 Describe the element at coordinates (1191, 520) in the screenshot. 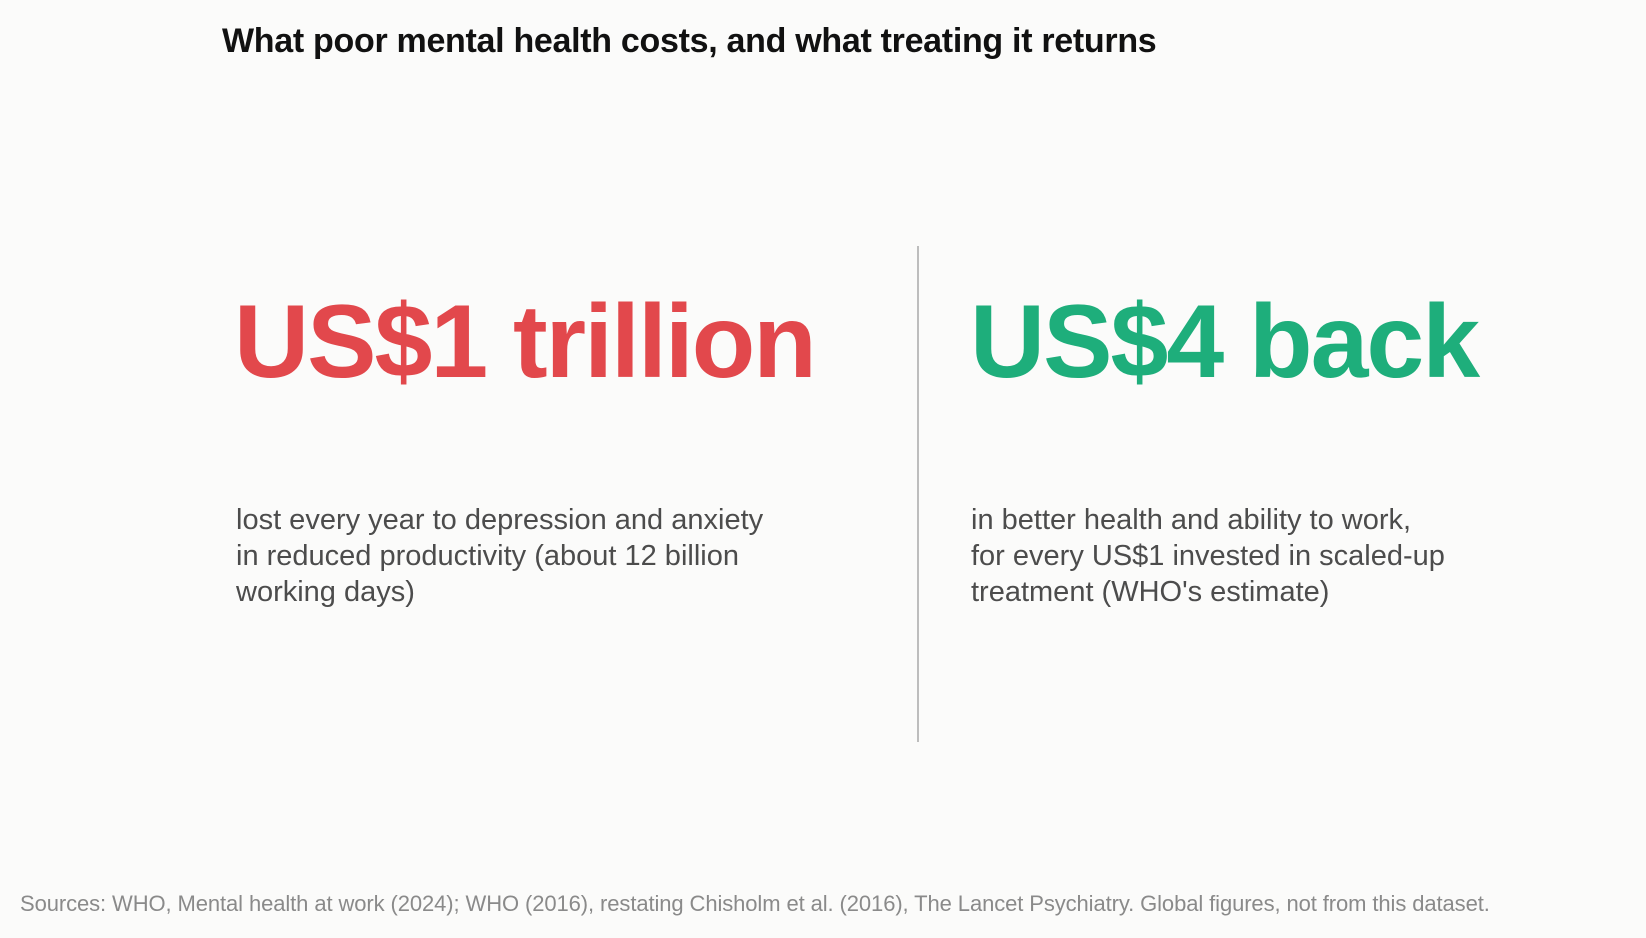

I see `return-description-line: in better health and ability to work,` at that location.